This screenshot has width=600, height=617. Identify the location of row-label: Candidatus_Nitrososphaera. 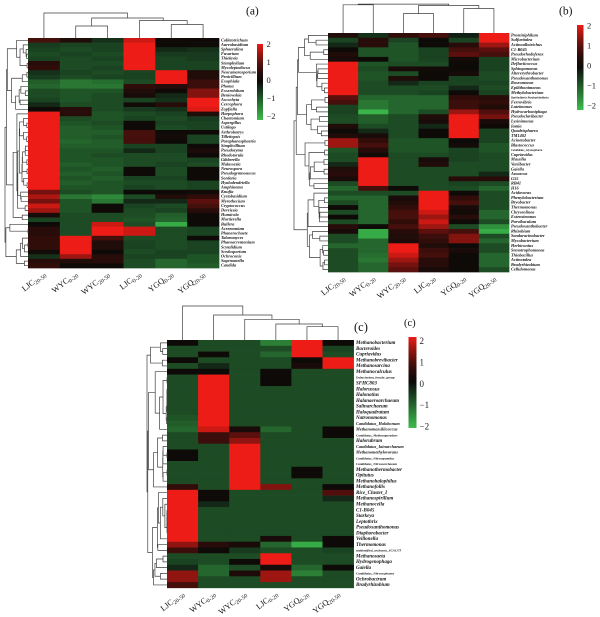
(375, 574).